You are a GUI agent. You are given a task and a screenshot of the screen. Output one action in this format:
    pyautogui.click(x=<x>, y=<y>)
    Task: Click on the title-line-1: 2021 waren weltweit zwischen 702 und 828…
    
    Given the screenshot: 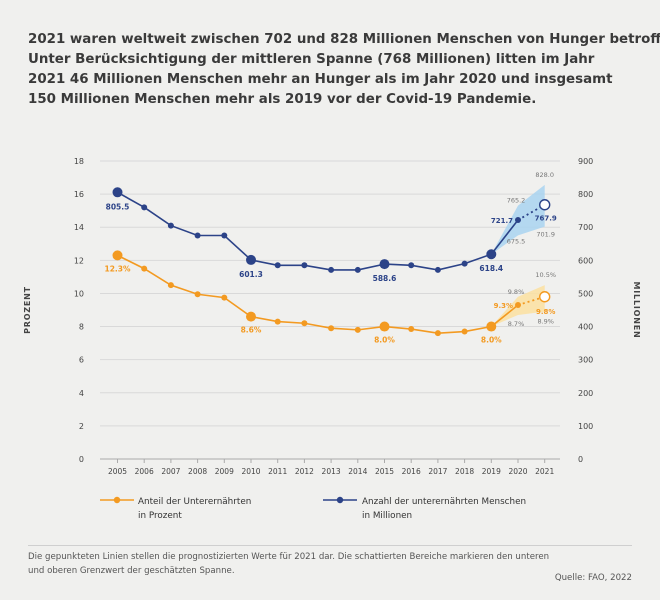 What is the action you would take?
    pyautogui.click(x=344, y=39)
    